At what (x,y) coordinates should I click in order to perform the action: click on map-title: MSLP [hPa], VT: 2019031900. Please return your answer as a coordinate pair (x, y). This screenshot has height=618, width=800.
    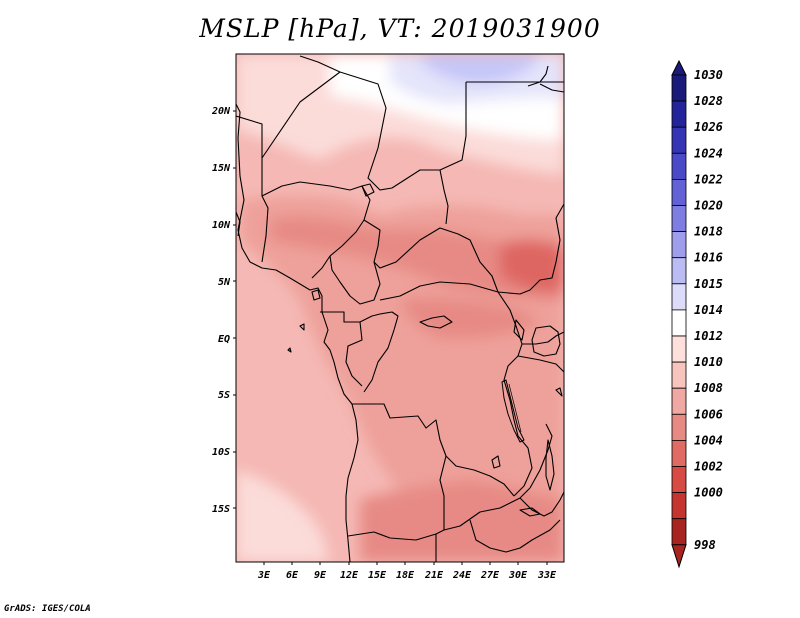
    Looking at the image, I should click on (400, 28).